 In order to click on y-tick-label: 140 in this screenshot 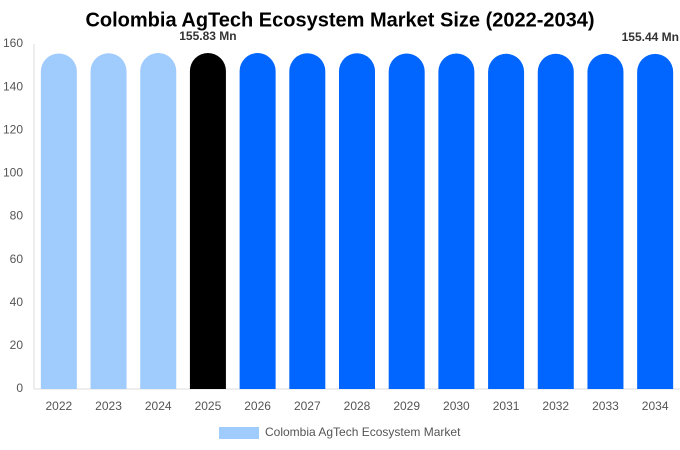, I will do `click(13, 86)`.